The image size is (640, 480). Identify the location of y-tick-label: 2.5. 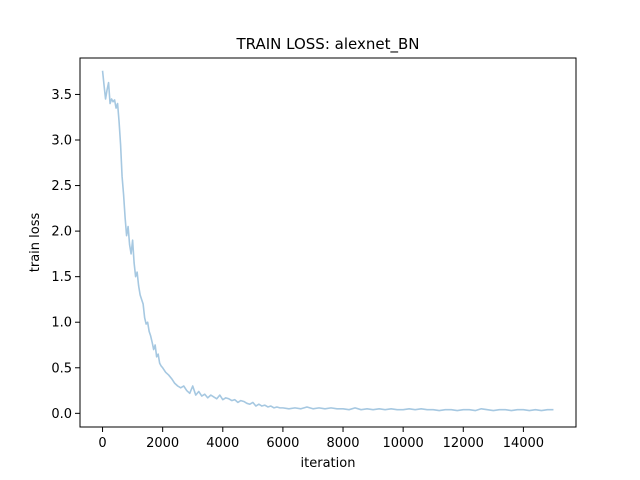
(61, 186).